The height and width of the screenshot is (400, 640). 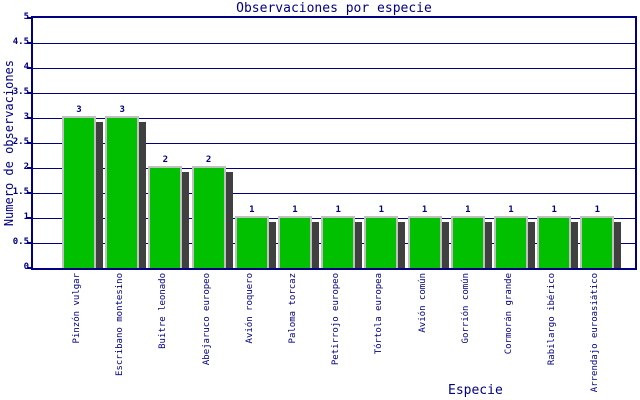 I want to click on x-category-label: Abejaruco europeo, so click(x=206, y=319).